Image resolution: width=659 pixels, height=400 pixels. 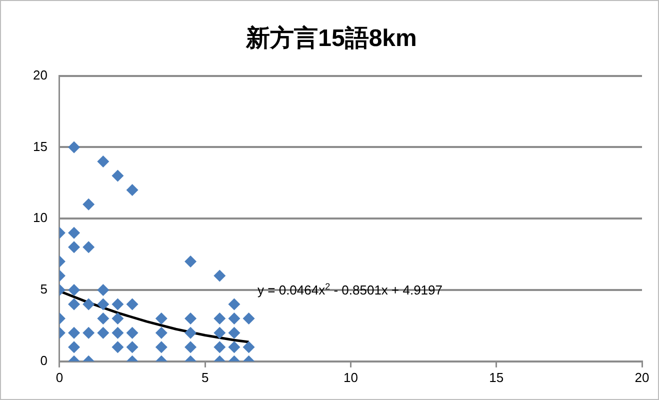 I want to click on y-tick-label: 20, so click(x=40, y=74).